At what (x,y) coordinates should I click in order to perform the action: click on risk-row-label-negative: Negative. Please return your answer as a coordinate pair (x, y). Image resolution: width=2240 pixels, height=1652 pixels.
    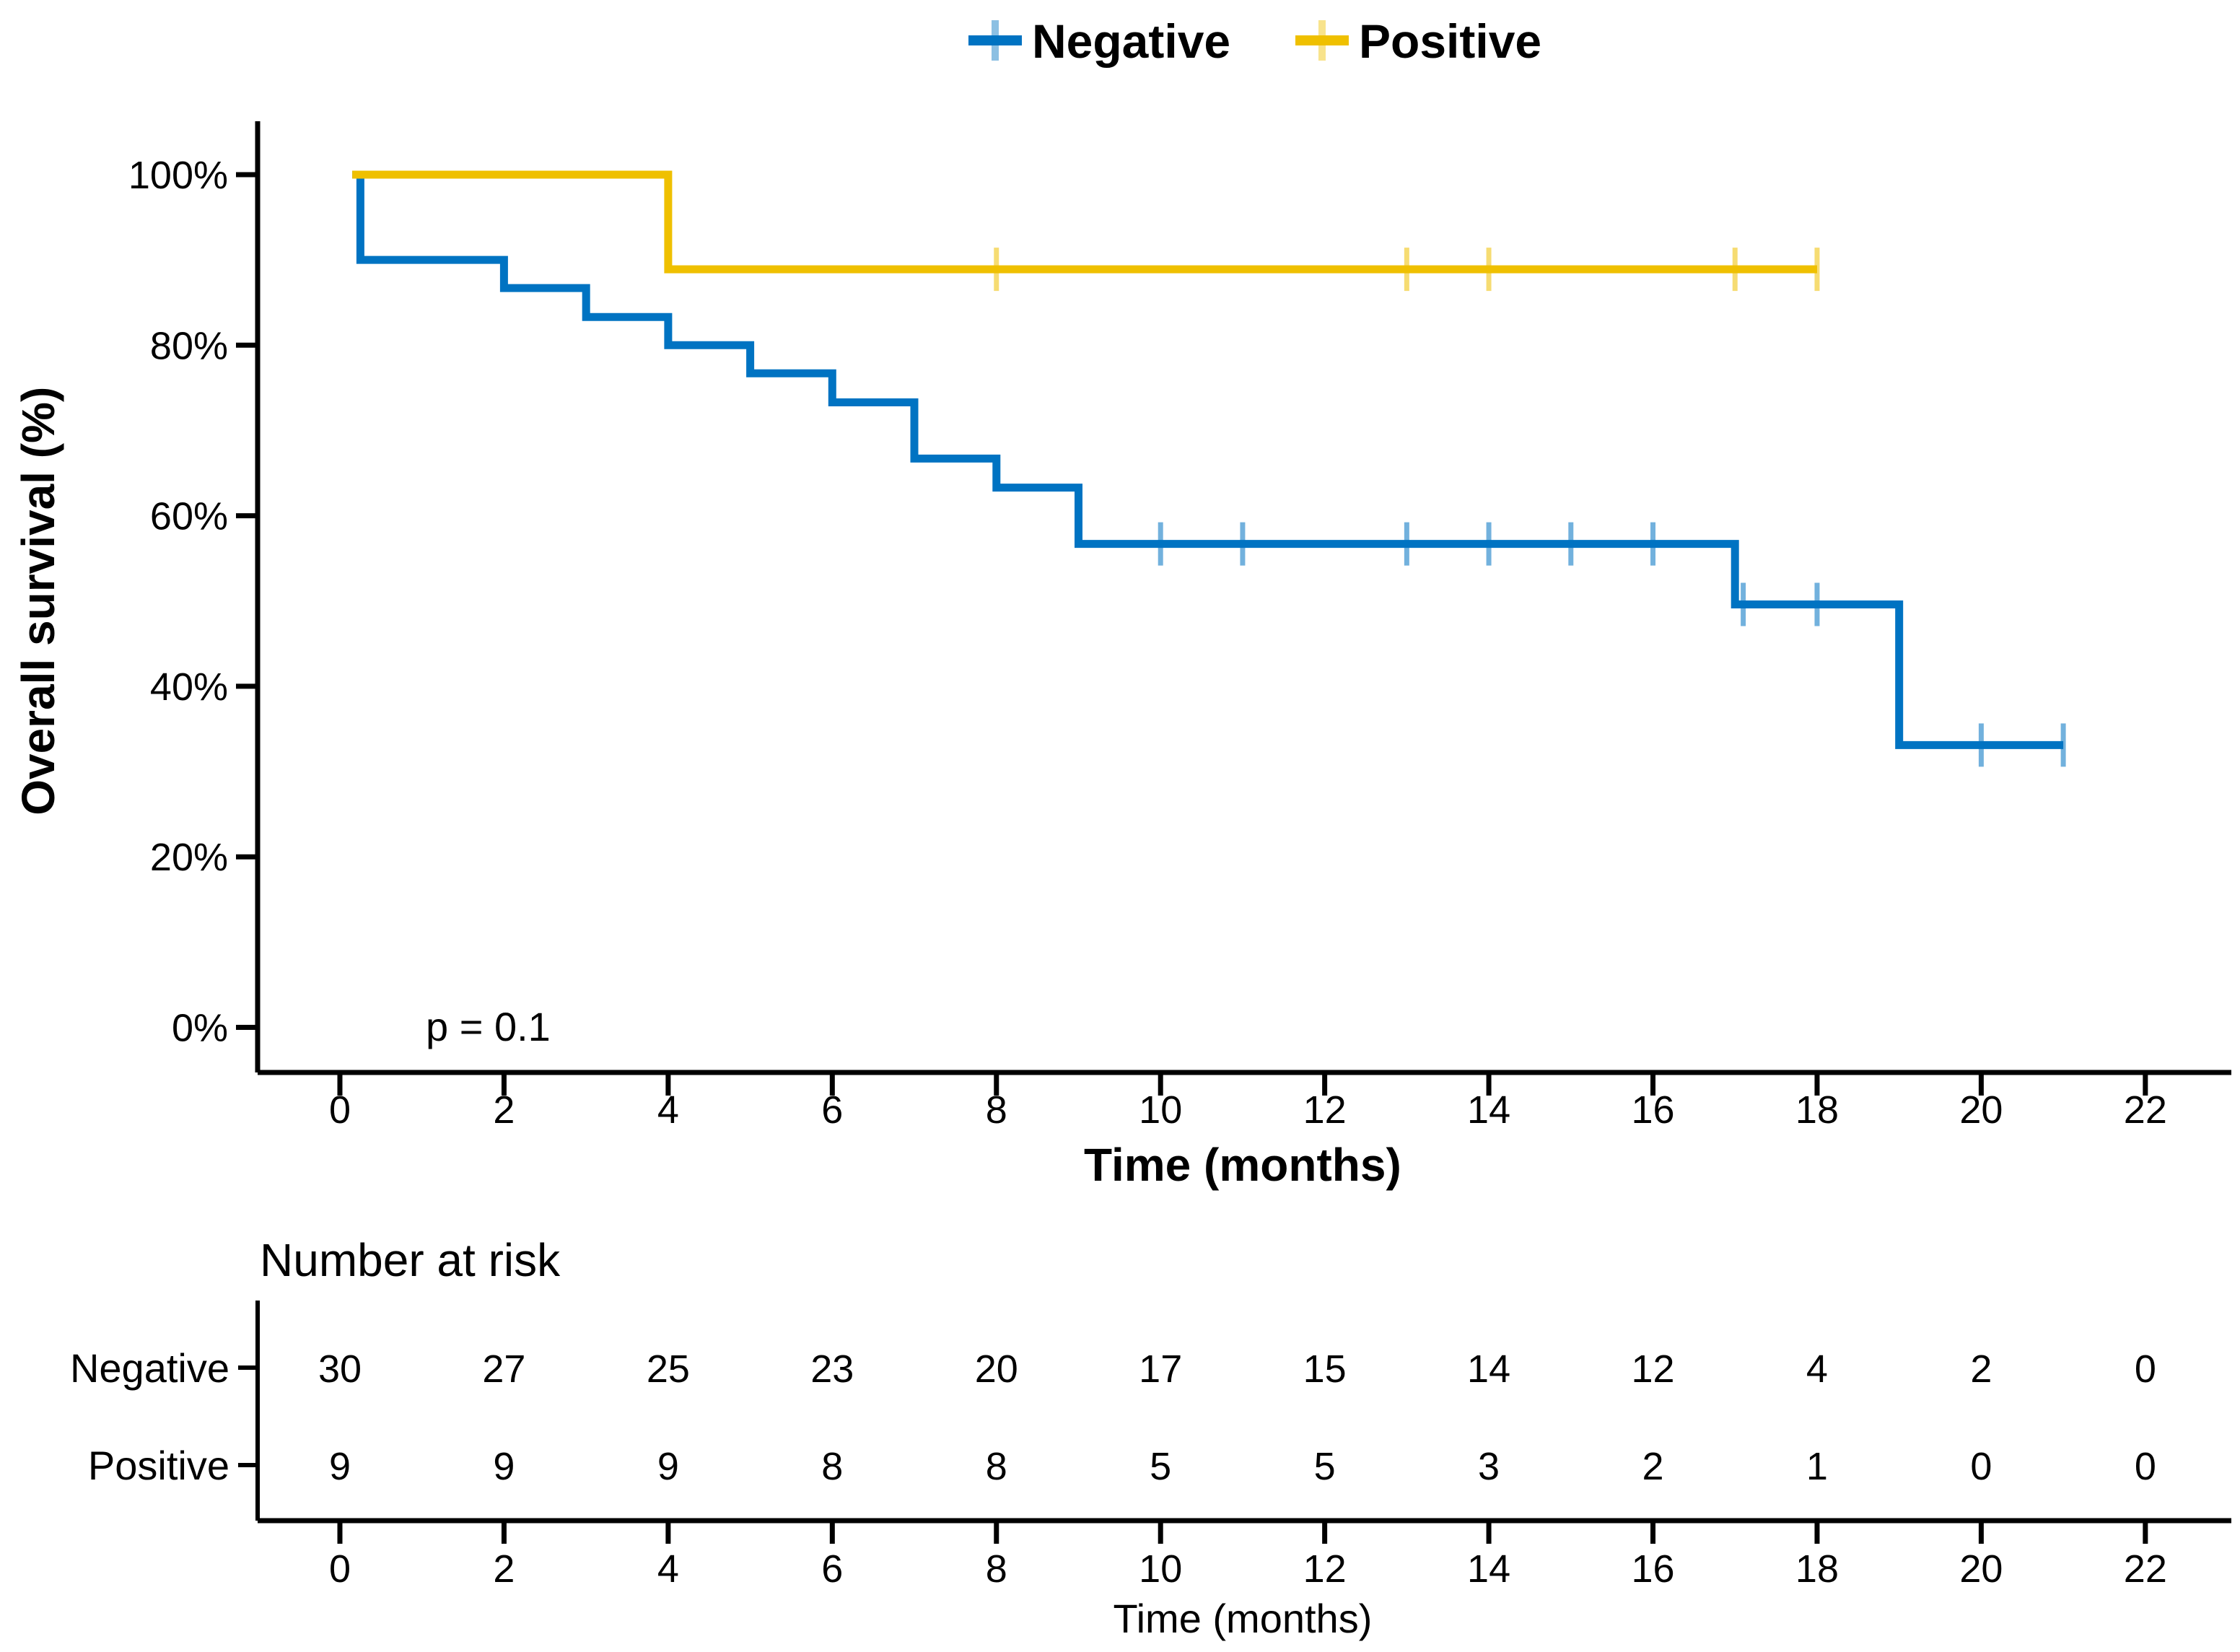
    Looking at the image, I should click on (149, 1368).